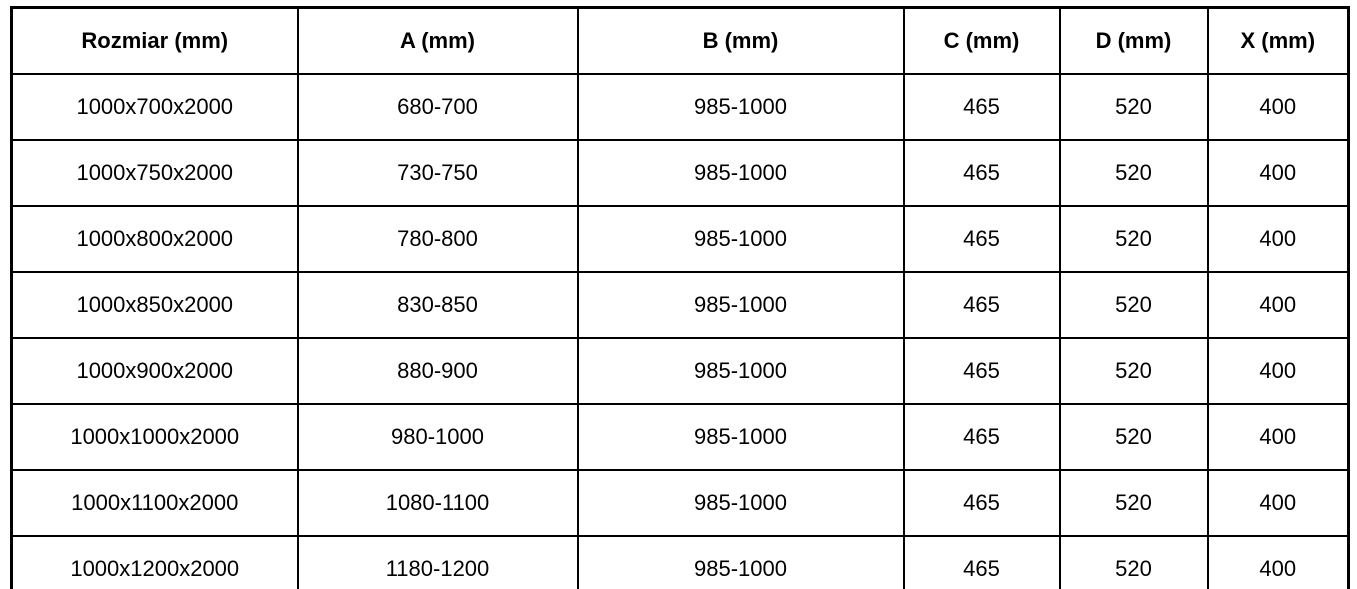 Image resolution: width=1357 pixels, height=589 pixels. I want to click on table-cell: 1000x750x2000, so click(154, 173).